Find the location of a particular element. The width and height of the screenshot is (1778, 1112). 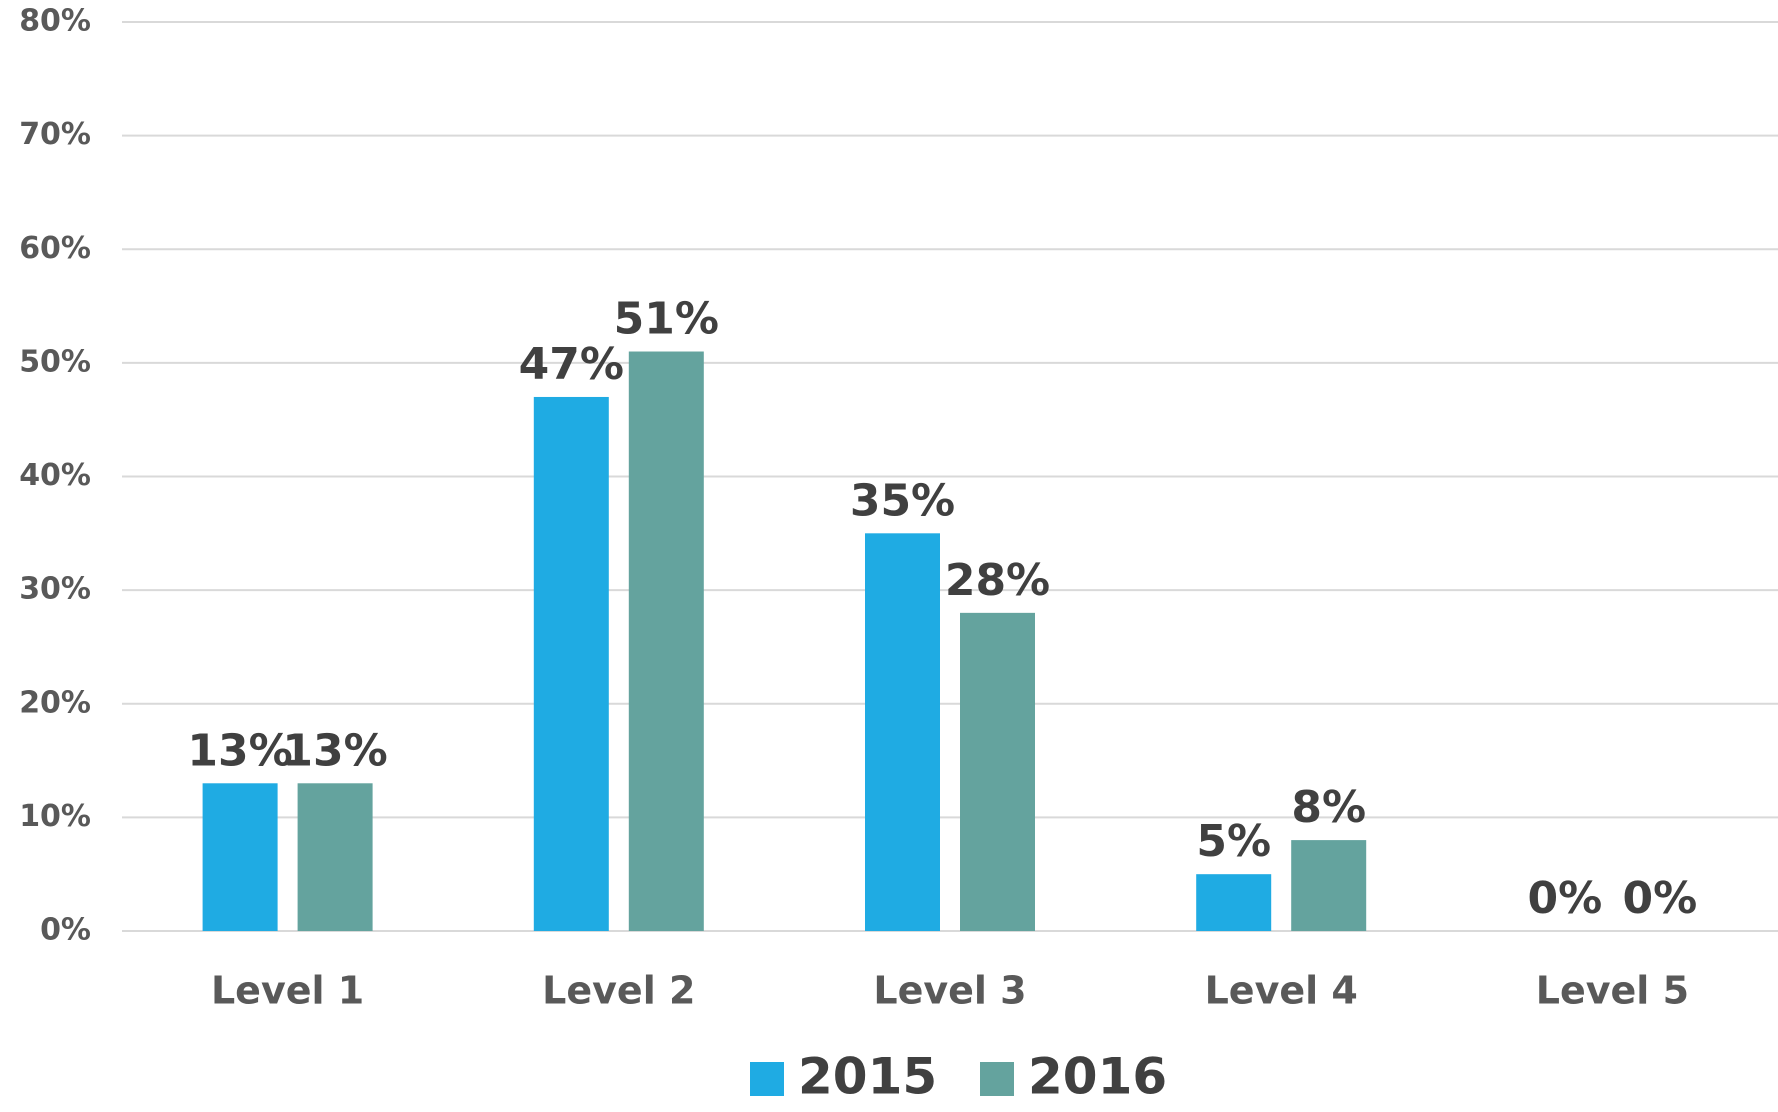

y-tick-label: 10% is located at coordinates (55, 816).